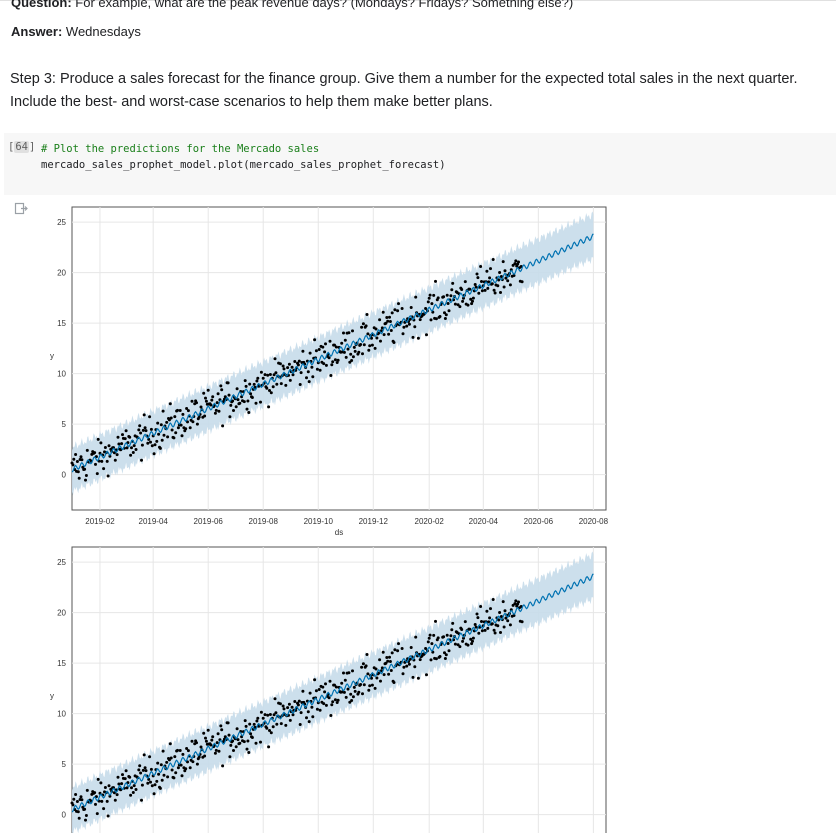 Image resolution: width=836 pixels, height=833 pixels. What do you see at coordinates (484, 521) in the screenshot?
I see `x-tick-label: 2020-04` at bounding box center [484, 521].